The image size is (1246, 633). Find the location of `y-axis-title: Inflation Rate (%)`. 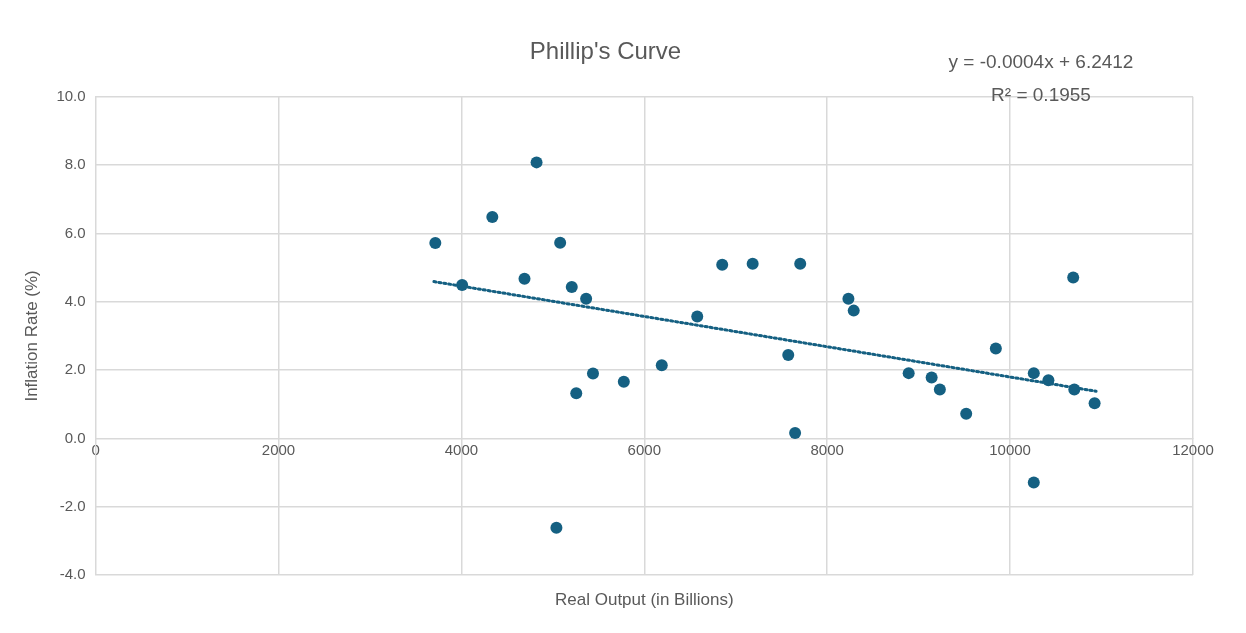

y-axis-title: Inflation Rate (%) is located at coordinates (31, 336).